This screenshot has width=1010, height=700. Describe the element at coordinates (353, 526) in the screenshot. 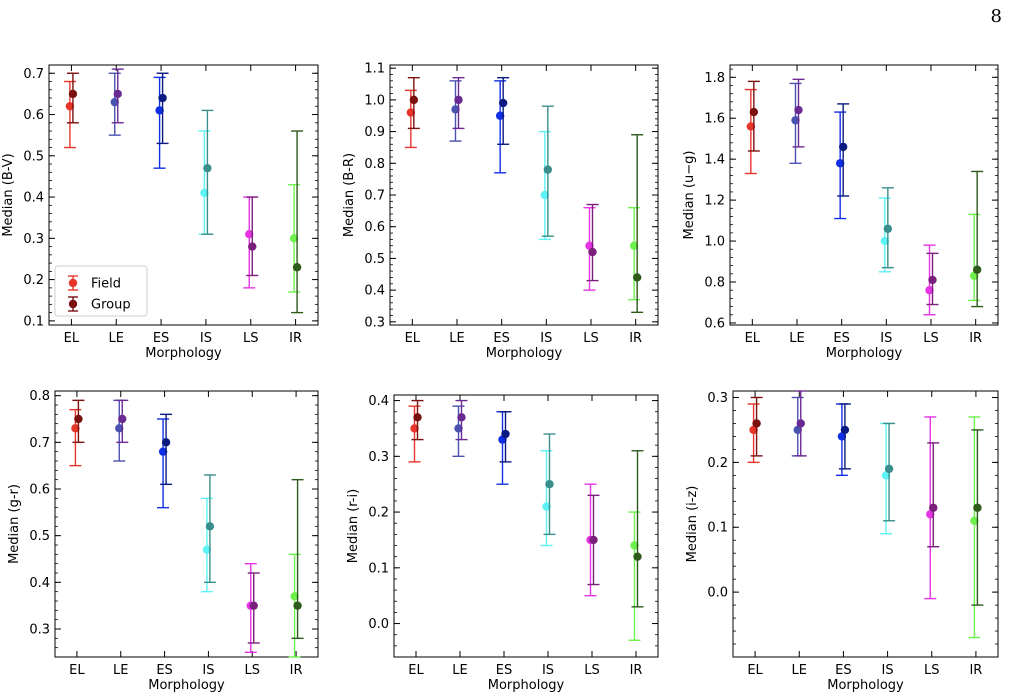

I see `y-axis-label: Median (r-i)` at that location.